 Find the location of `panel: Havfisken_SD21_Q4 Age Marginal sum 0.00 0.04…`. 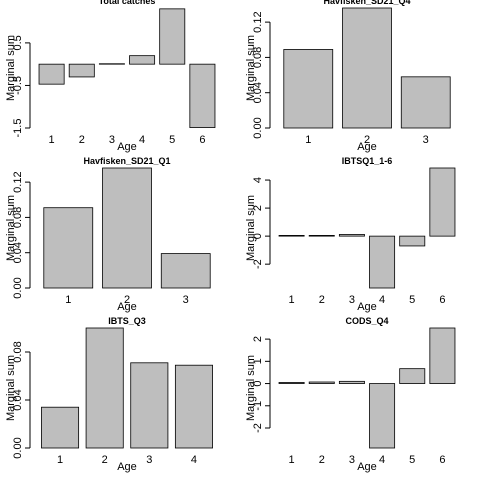

panel: Havfisken_SD21_Q4 Age Marginal sum 0.00 0.04… is located at coordinates (348, 76).